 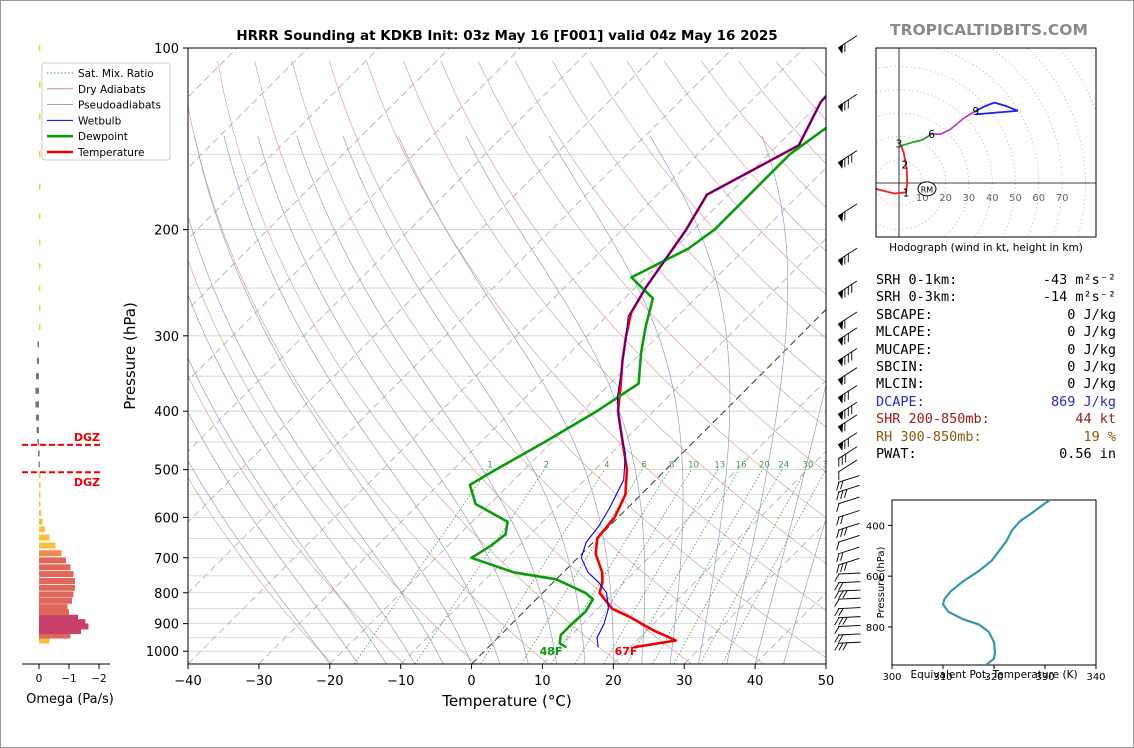 I want to click on omega-panel: 0 −1 −2 Omega (Pa/s) DGZ DGZ, so click(x=68, y=376).